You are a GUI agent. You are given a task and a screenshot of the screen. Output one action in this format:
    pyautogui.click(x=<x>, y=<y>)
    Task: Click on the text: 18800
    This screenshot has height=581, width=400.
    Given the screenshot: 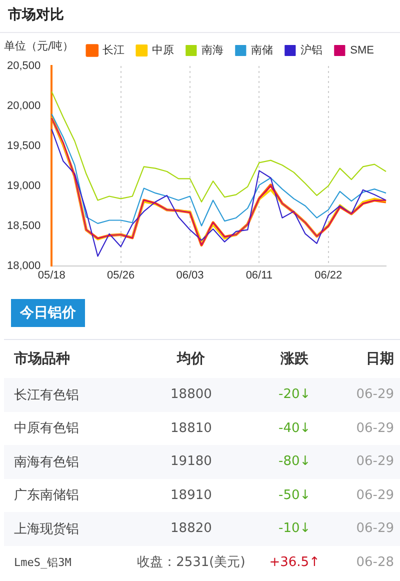 What is the action you would take?
    pyautogui.click(x=191, y=394)
    